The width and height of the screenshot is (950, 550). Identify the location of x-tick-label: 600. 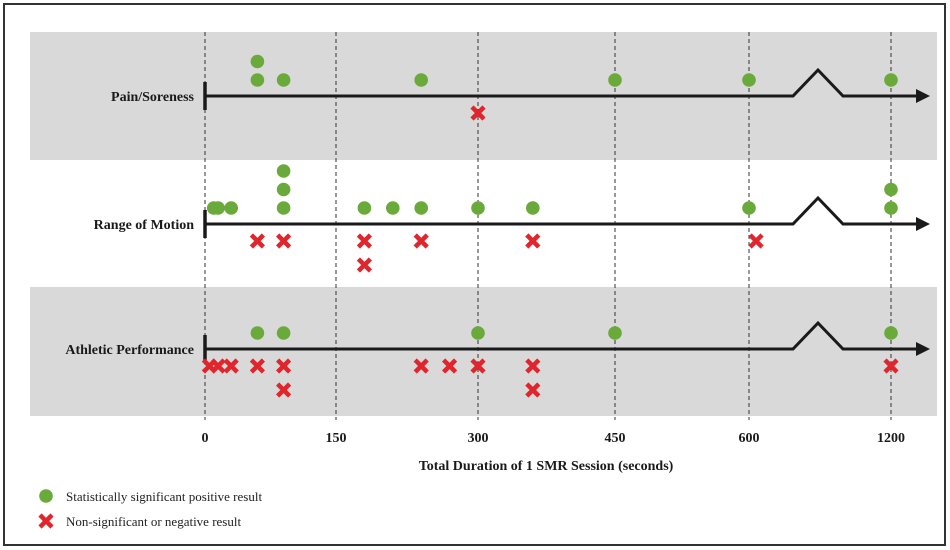
(749, 438).